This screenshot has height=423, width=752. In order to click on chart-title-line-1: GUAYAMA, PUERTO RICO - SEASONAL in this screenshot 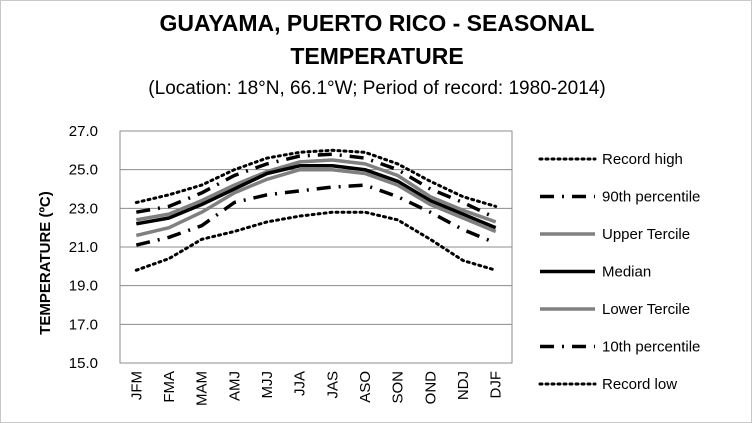, I will do `click(377, 23)`.